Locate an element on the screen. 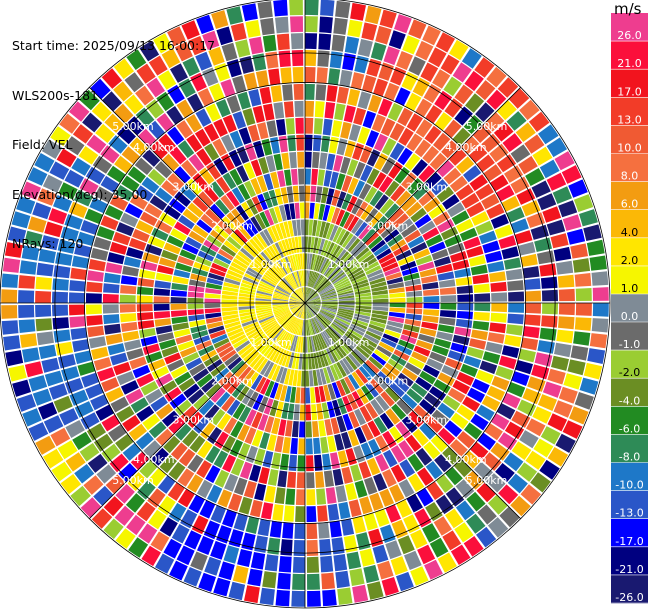 The height and width of the screenshot is (614, 650). colorbar-tick-label: -21.0 is located at coordinates (629, 569).